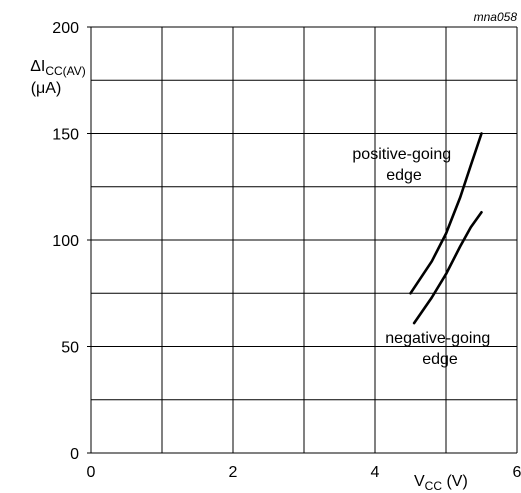 This screenshot has width=521, height=493. What do you see at coordinates (517, 472) in the screenshot?
I see `x-tick-label-6: 6` at bounding box center [517, 472].